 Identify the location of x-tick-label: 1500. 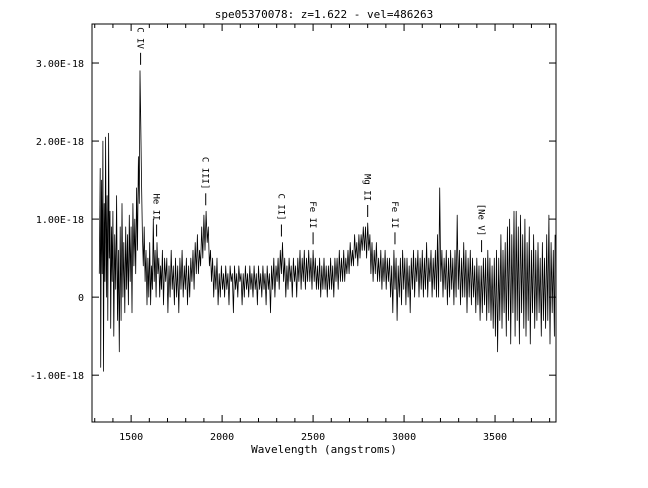
(131, 437).